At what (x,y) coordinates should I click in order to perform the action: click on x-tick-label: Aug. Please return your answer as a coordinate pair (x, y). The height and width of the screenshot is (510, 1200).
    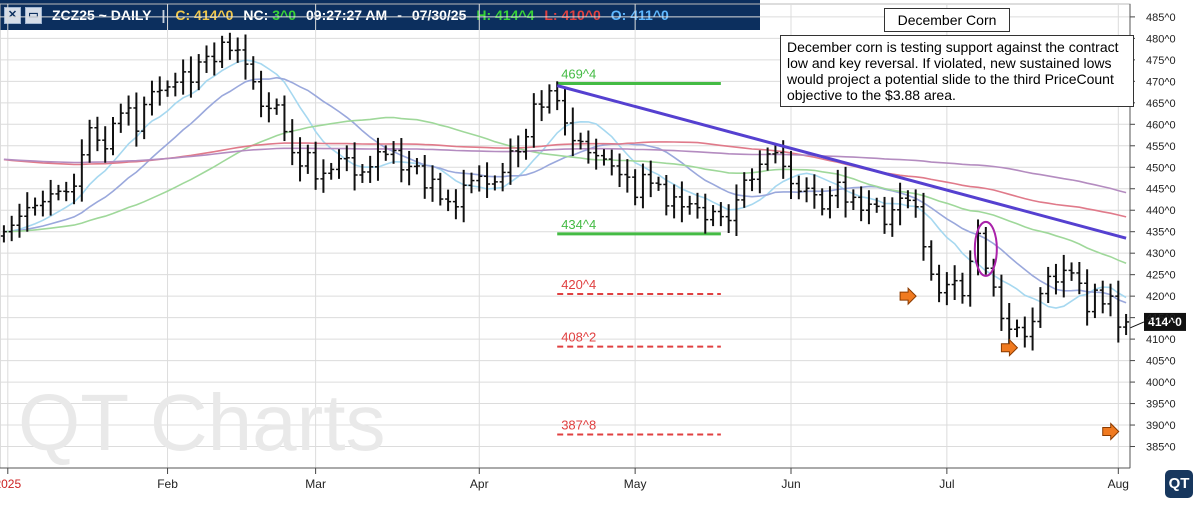
    Looking at the image, I should click on (1118, 484).